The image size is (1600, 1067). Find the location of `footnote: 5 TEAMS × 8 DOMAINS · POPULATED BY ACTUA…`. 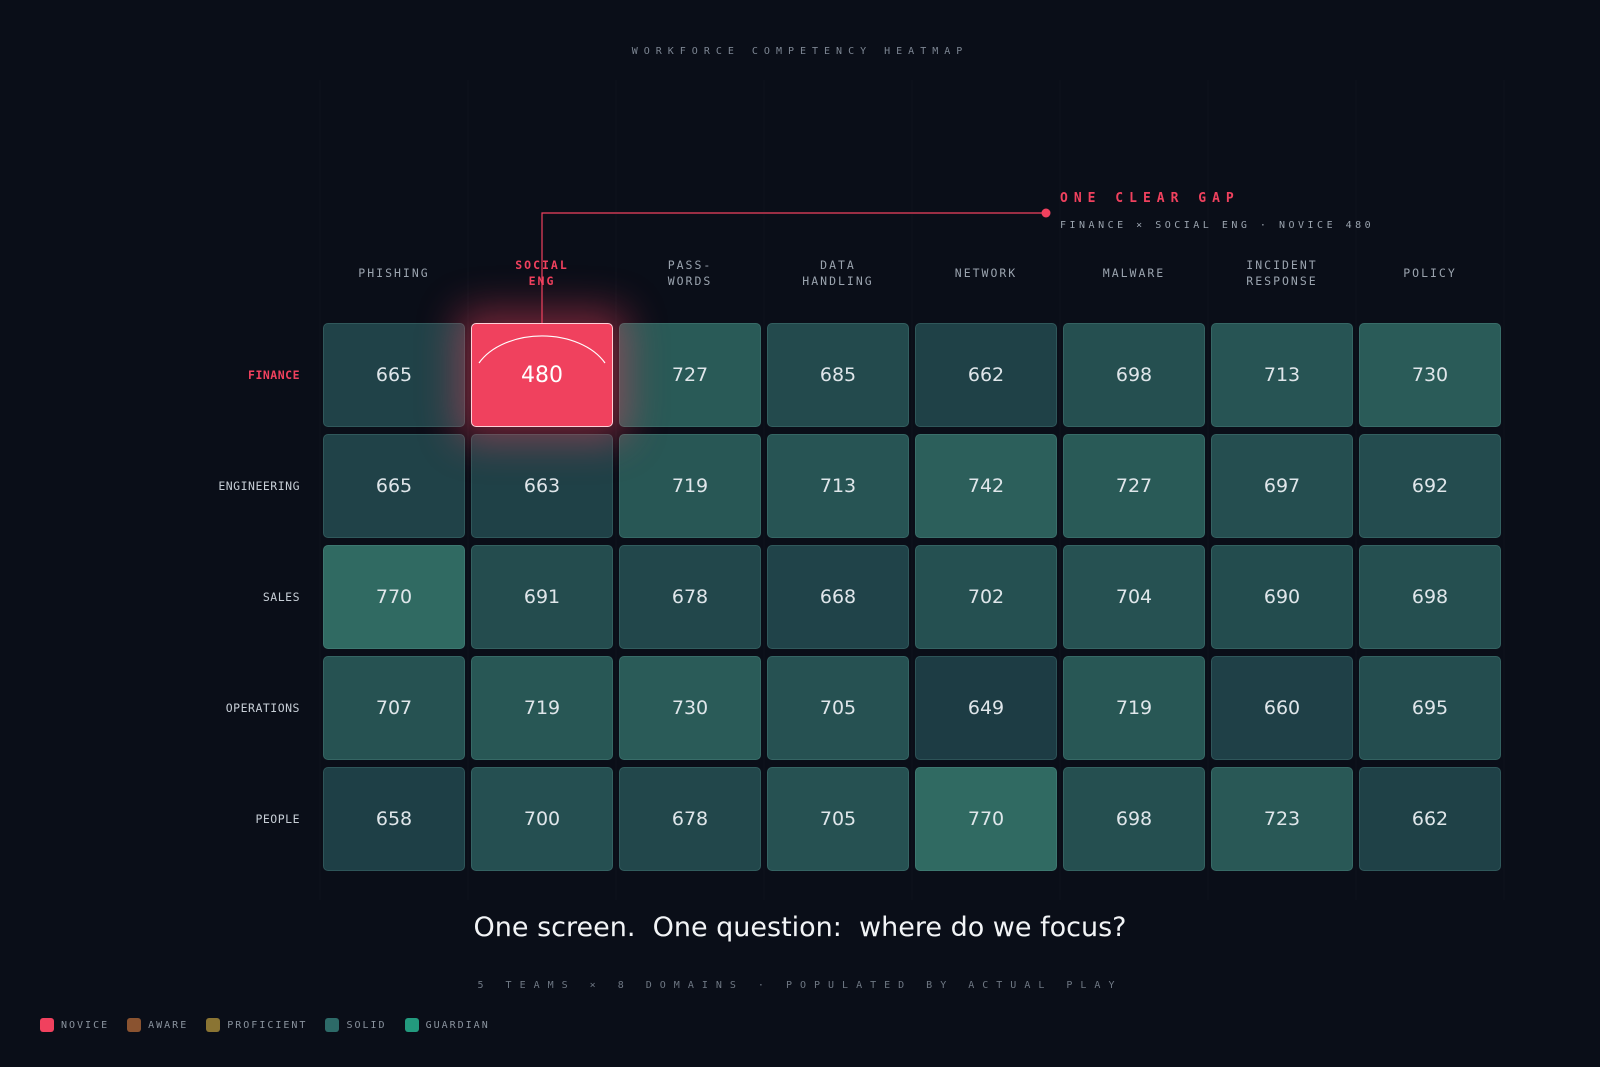

footnote: 5 TEAMS × 8 DOMAINS · POPULATED BY ACTUA… is located at coordinates (800, 985).